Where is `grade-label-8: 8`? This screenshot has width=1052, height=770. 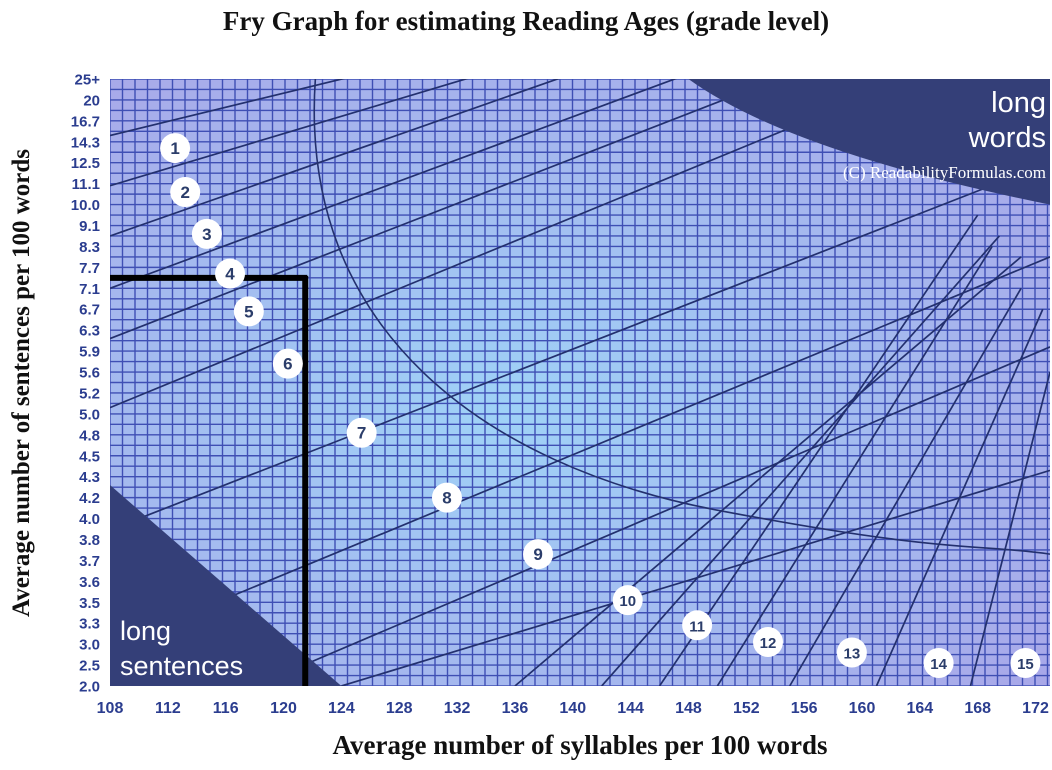
grade-label-8: 8 is located at coordinates (446, 498).